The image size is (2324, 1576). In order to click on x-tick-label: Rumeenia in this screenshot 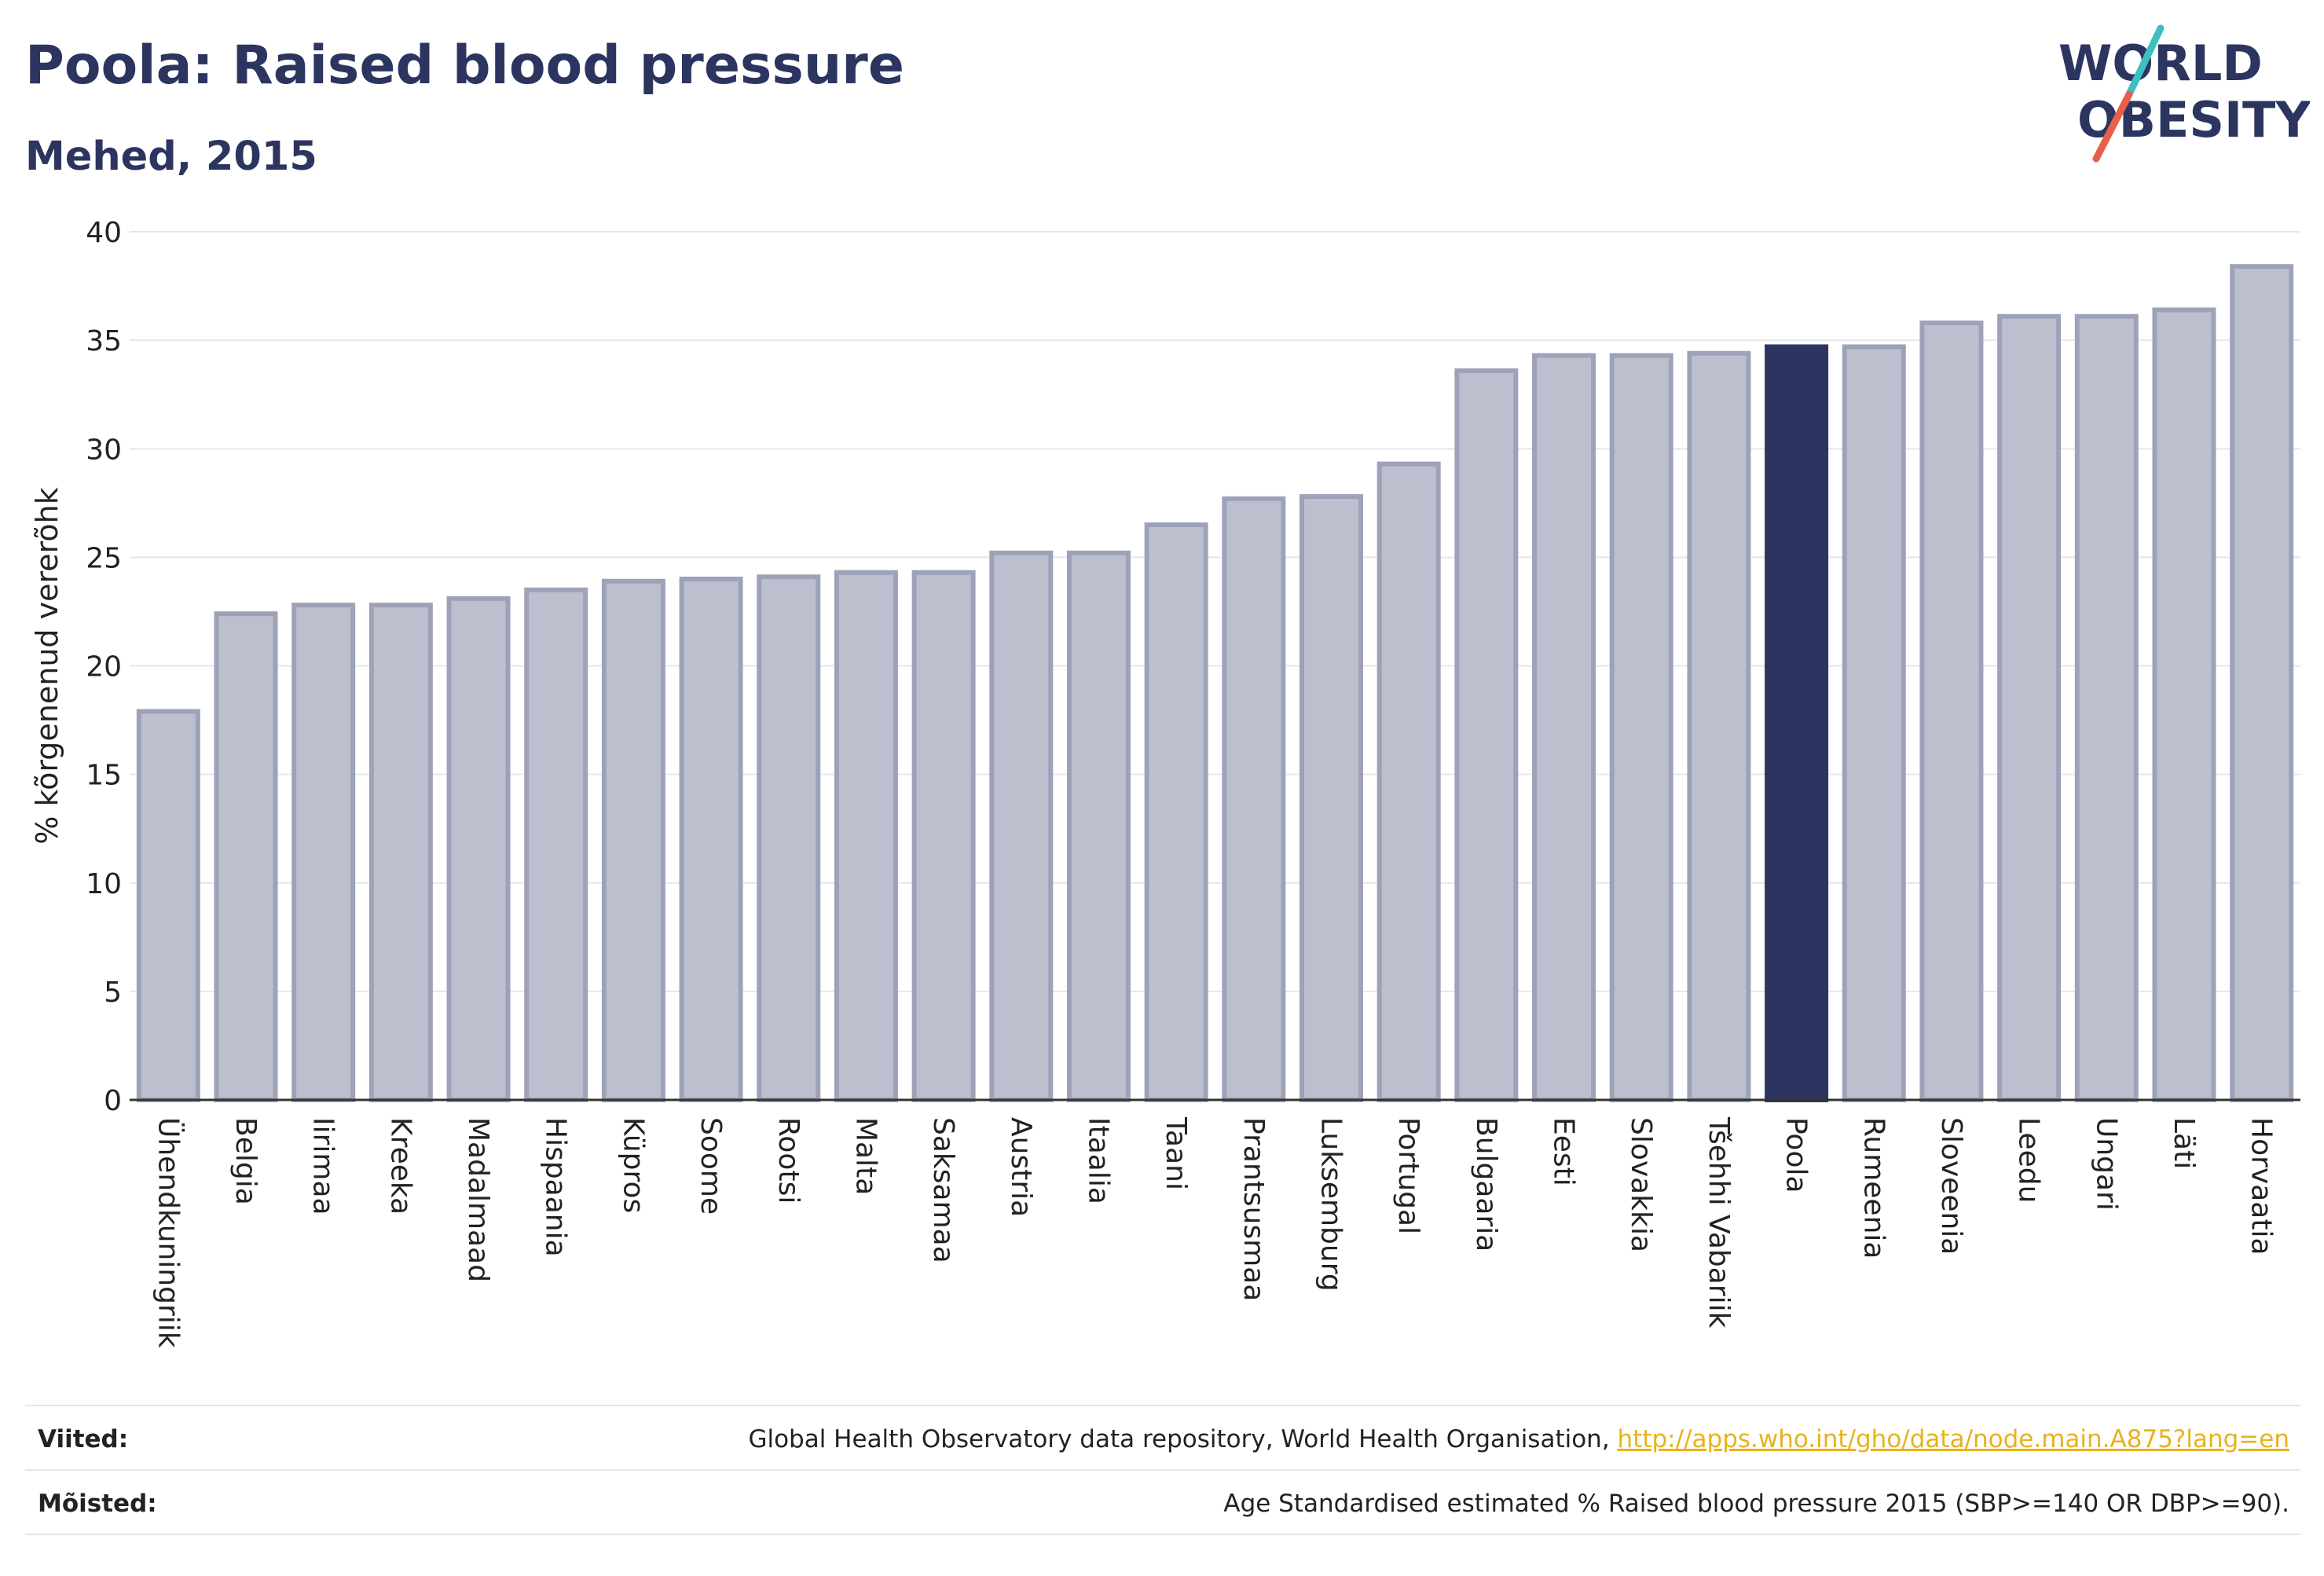, I will do `click(1873, 1188)`.